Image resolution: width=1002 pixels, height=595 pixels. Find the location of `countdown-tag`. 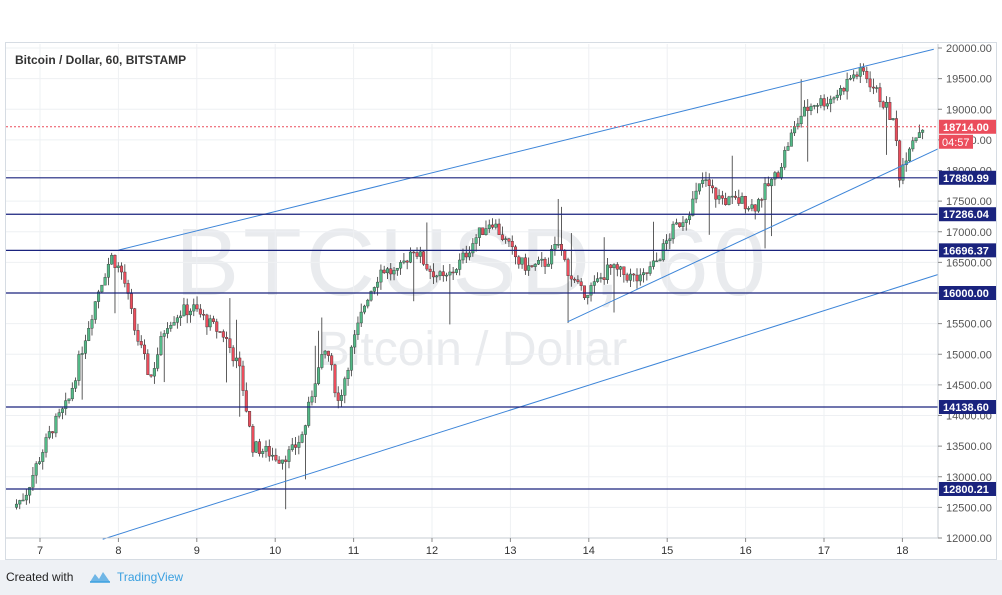

countdown-tag is located at coordinates (956, 141).